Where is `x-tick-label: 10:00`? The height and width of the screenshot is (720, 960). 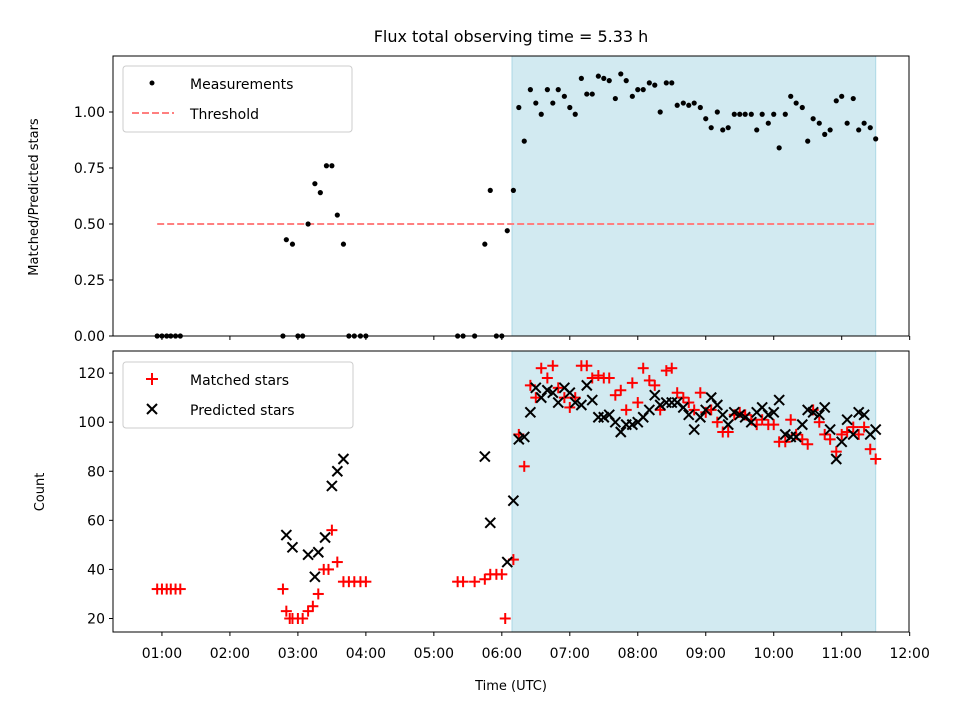
x-tick-label: 10:00 is located at coordinates (774, 654).